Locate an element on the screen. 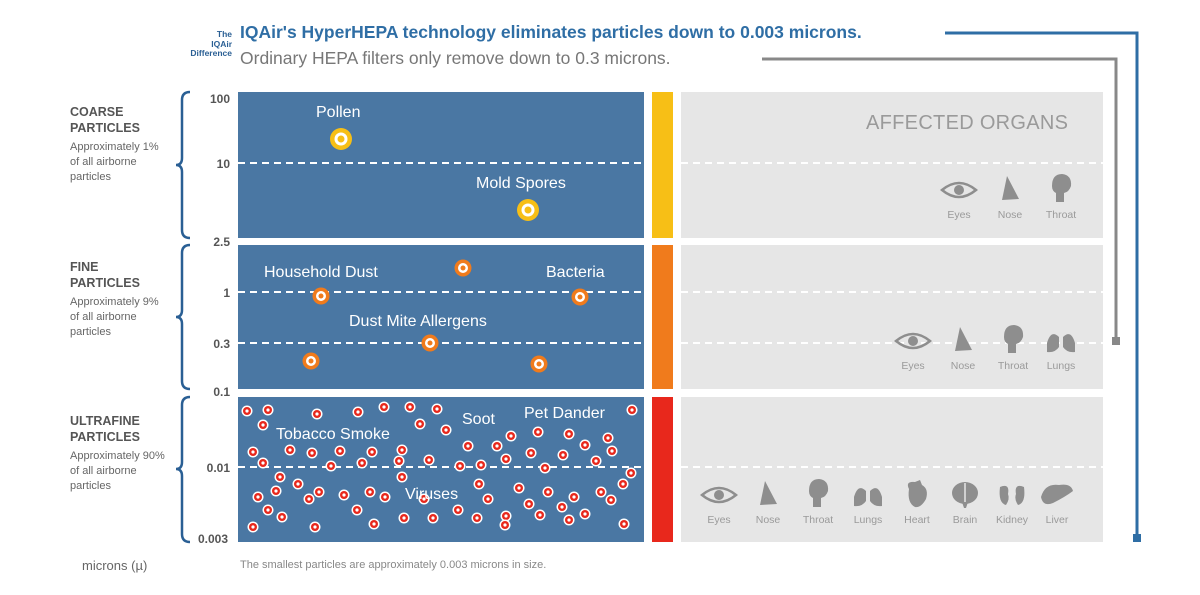 This screenshot has width=1200, height=595. ordinary-endpoint is located at coordinates (1116, 341).